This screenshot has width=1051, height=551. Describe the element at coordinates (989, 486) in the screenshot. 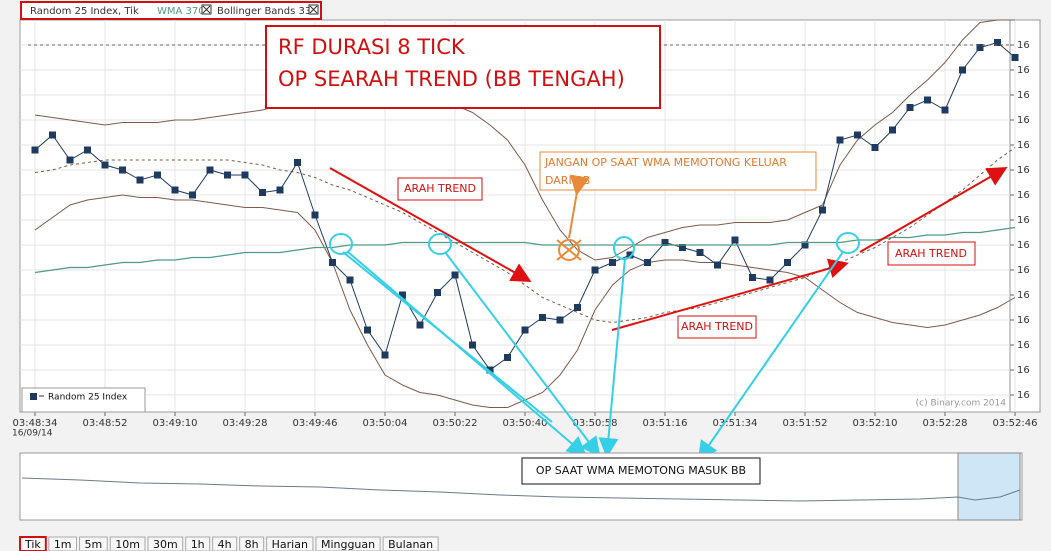

I see `navigator-window` at that location.